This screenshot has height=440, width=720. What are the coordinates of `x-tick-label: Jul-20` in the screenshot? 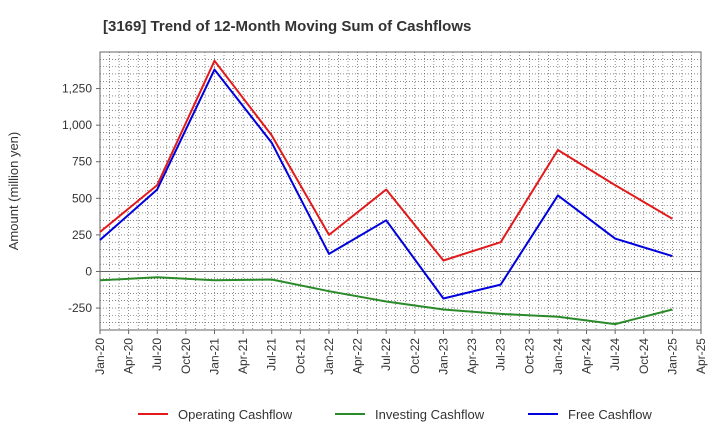 It's located at (157, 354).